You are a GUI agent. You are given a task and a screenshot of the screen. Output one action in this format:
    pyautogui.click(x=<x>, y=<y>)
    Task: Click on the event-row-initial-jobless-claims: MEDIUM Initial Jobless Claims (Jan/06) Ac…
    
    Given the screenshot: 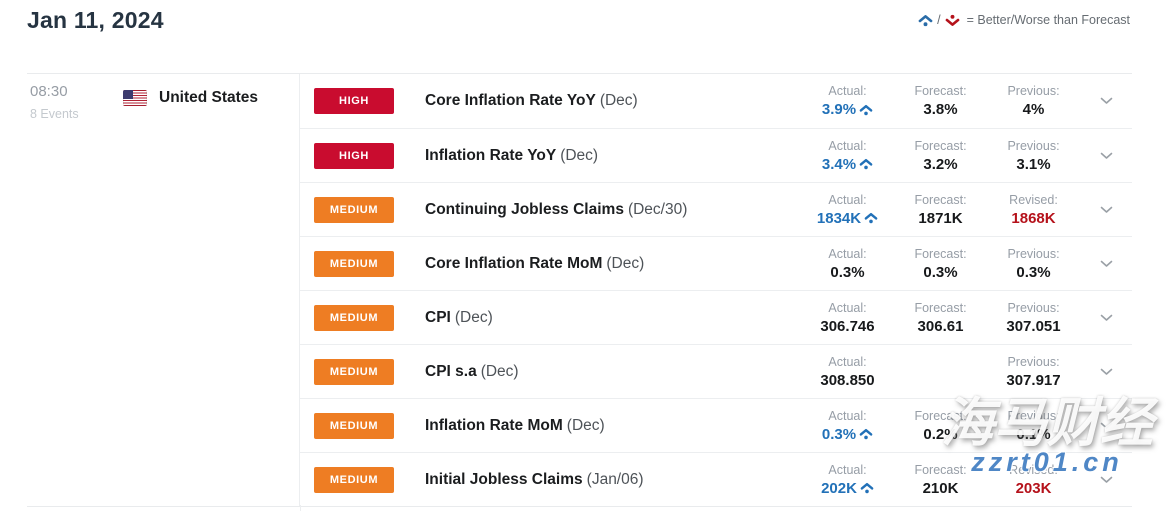 What is the action you would take?
    pyautogui.click(x=716, y=479)
    